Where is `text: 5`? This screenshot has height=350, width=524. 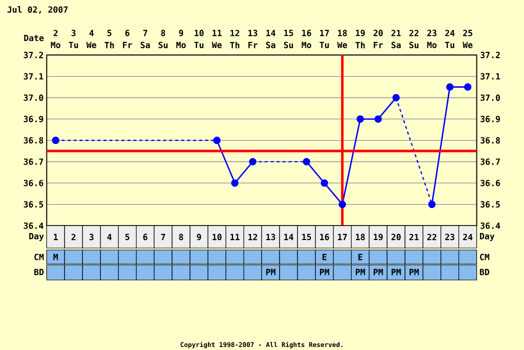
text: 5 is located at coordinates (109, 33).